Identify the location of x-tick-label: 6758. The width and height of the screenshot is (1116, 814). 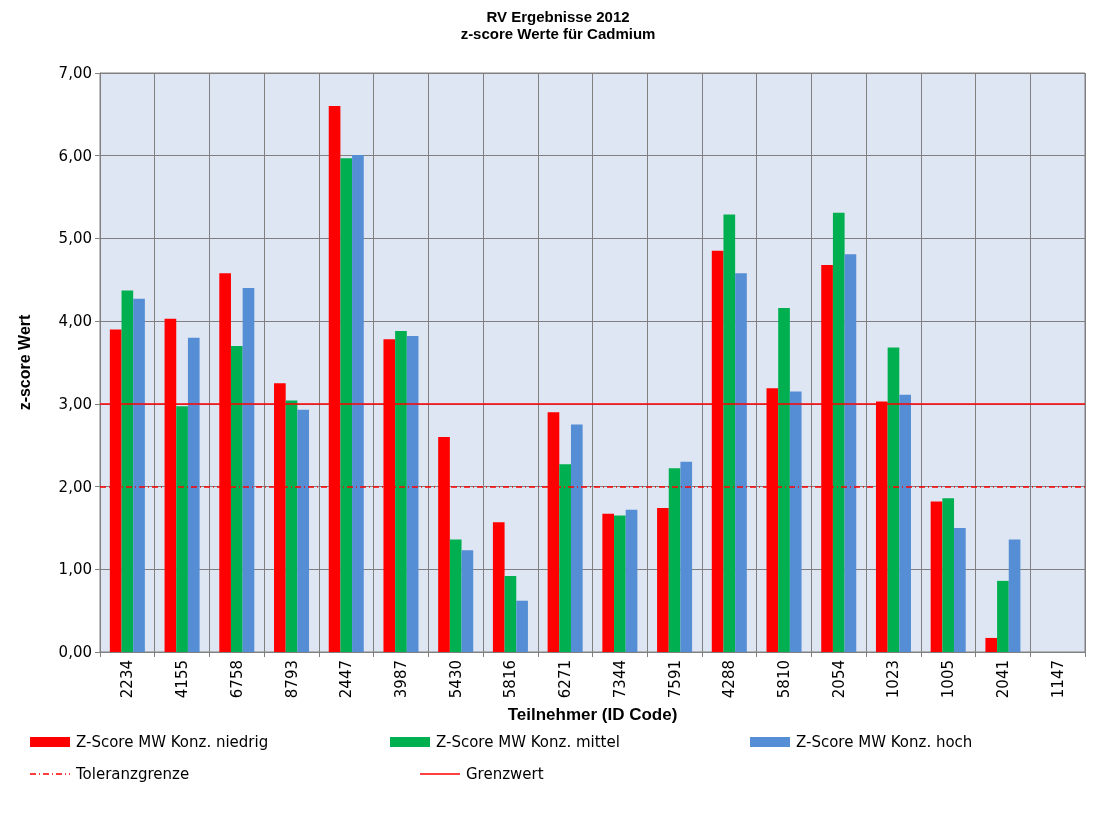
(236, 679).